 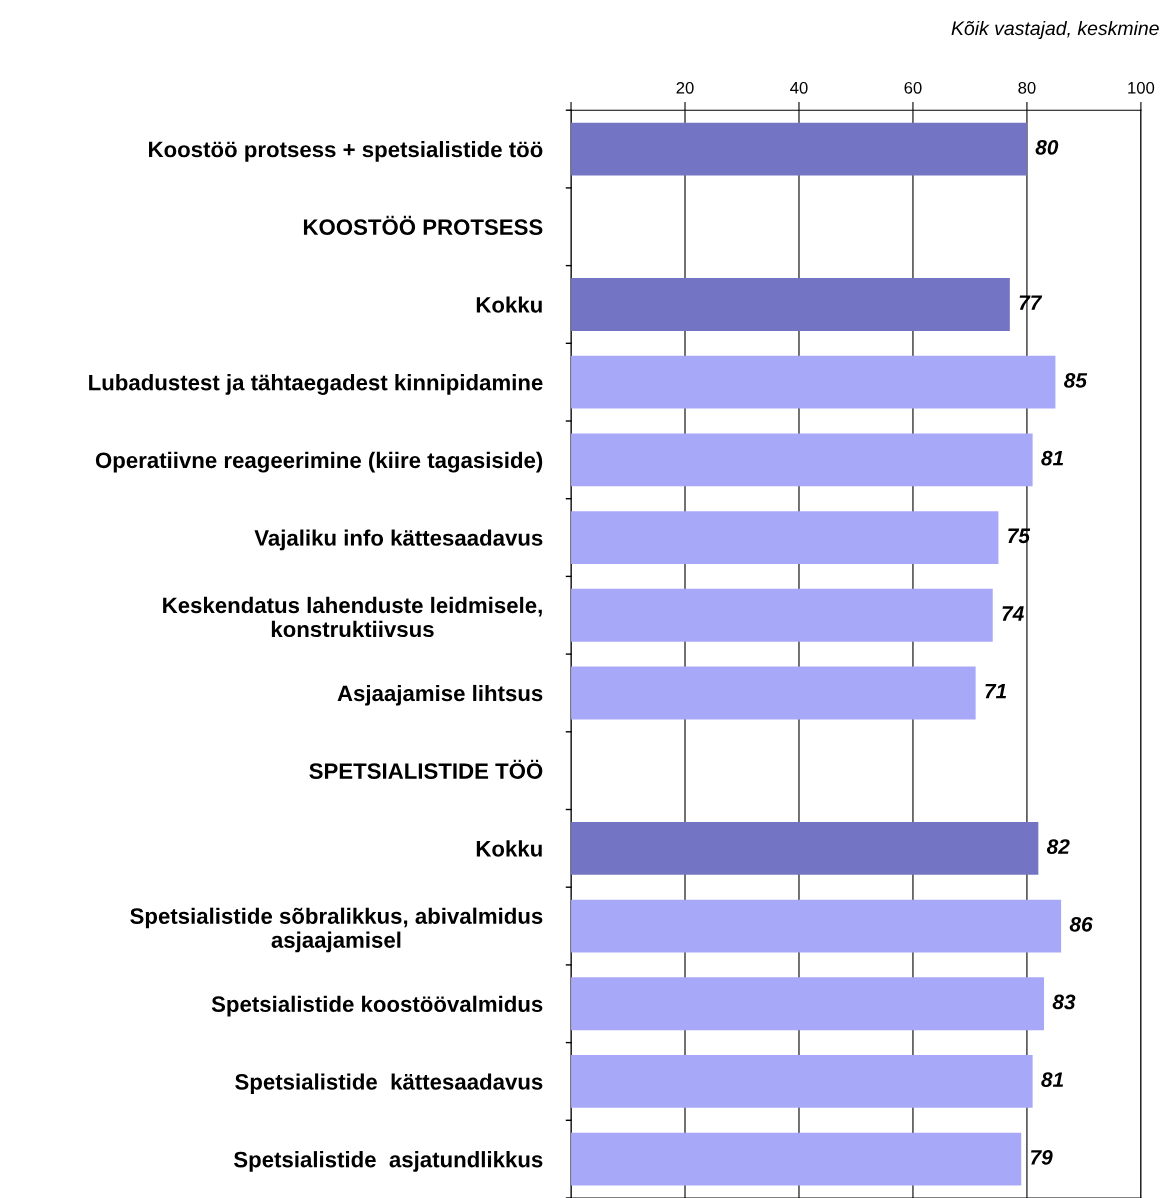 I want to click on y-tick-label: Spetsialistide asjatundlikkus, so click(x=388, y=1161).